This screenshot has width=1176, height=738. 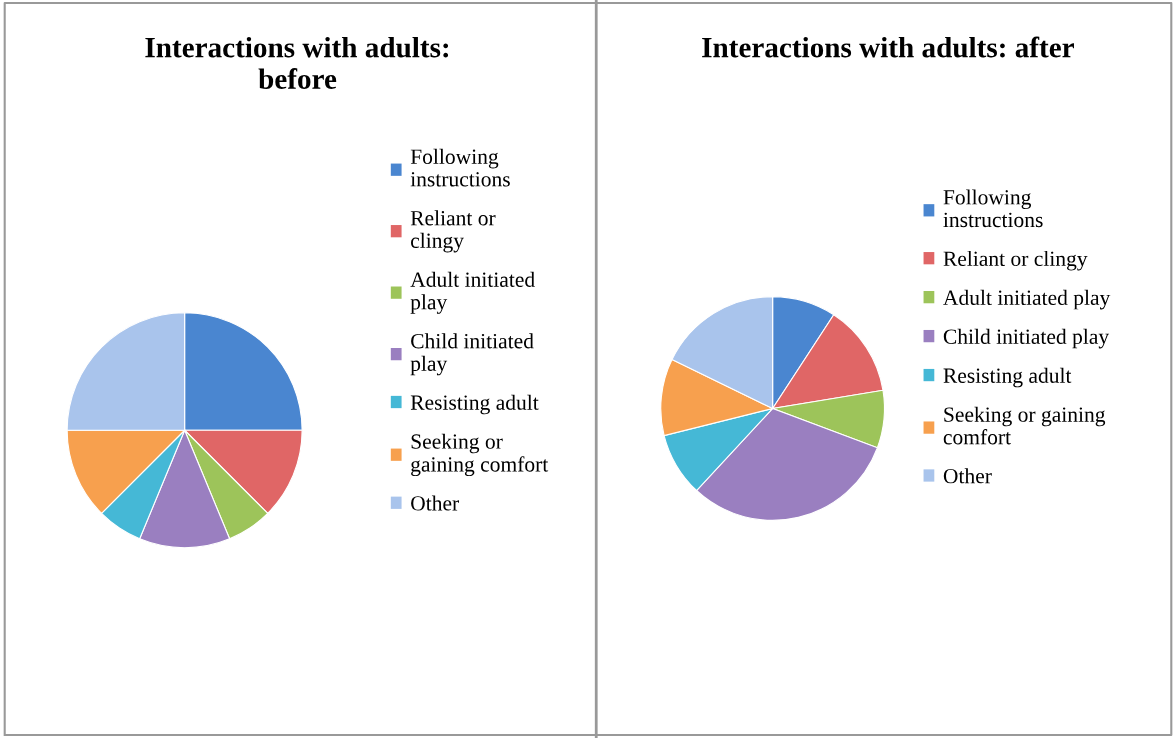 I want to click on chart-title: Interactions with adults: before, so click(x=297, y=62).